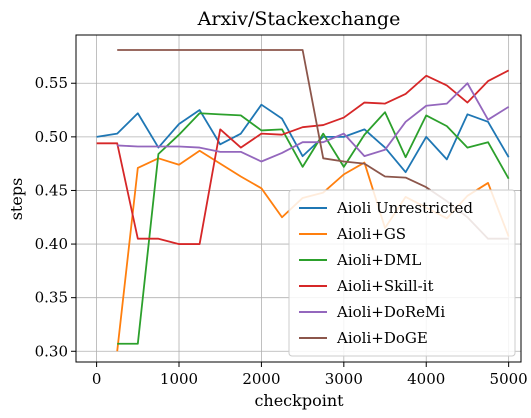 This screenshot has height=418, width=531. I want to click on y-tick-label: 0.30, so click(51, 351).